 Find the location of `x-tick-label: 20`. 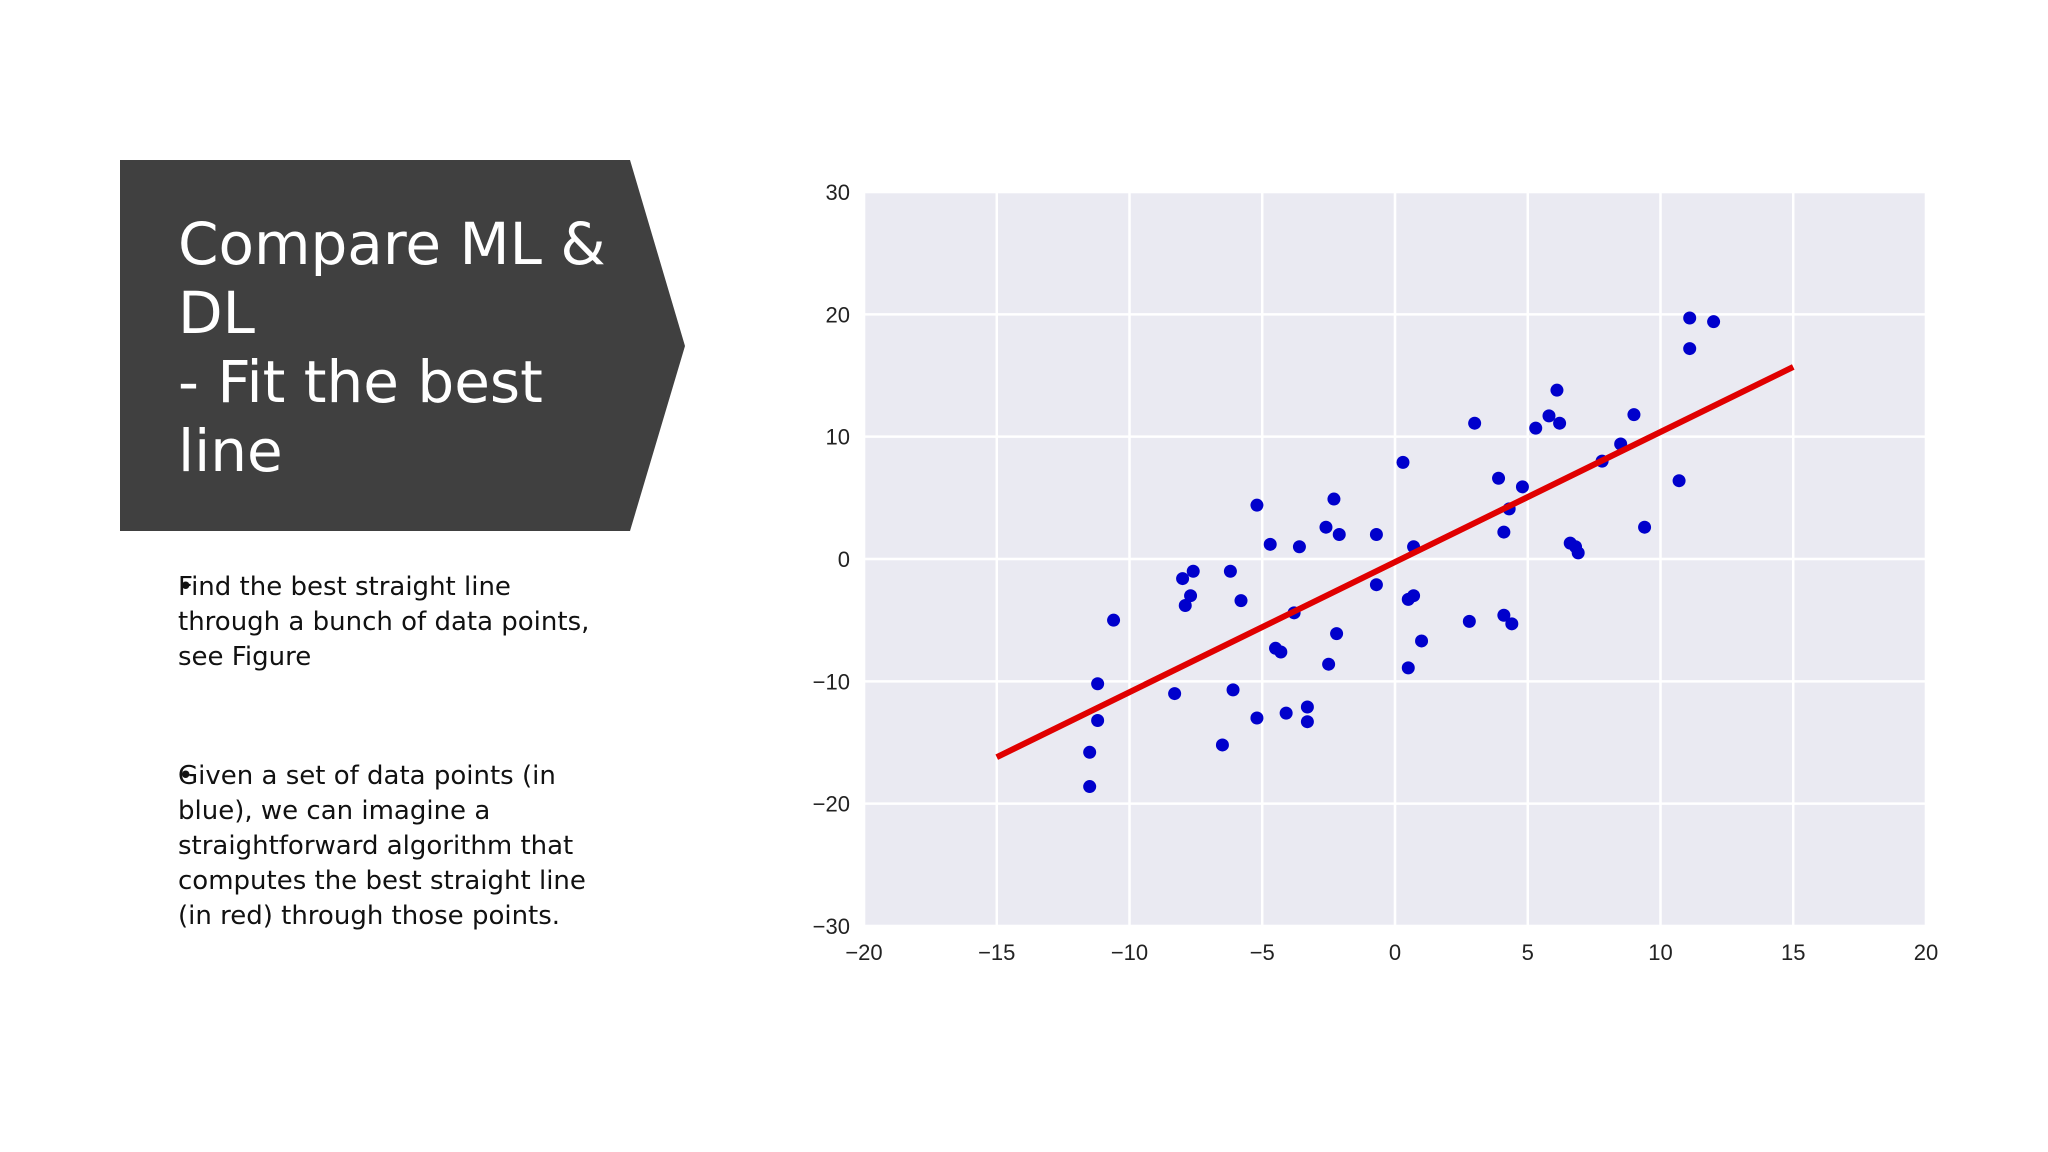

x-tick-label: 20 is located at coordinates (1926, 952).